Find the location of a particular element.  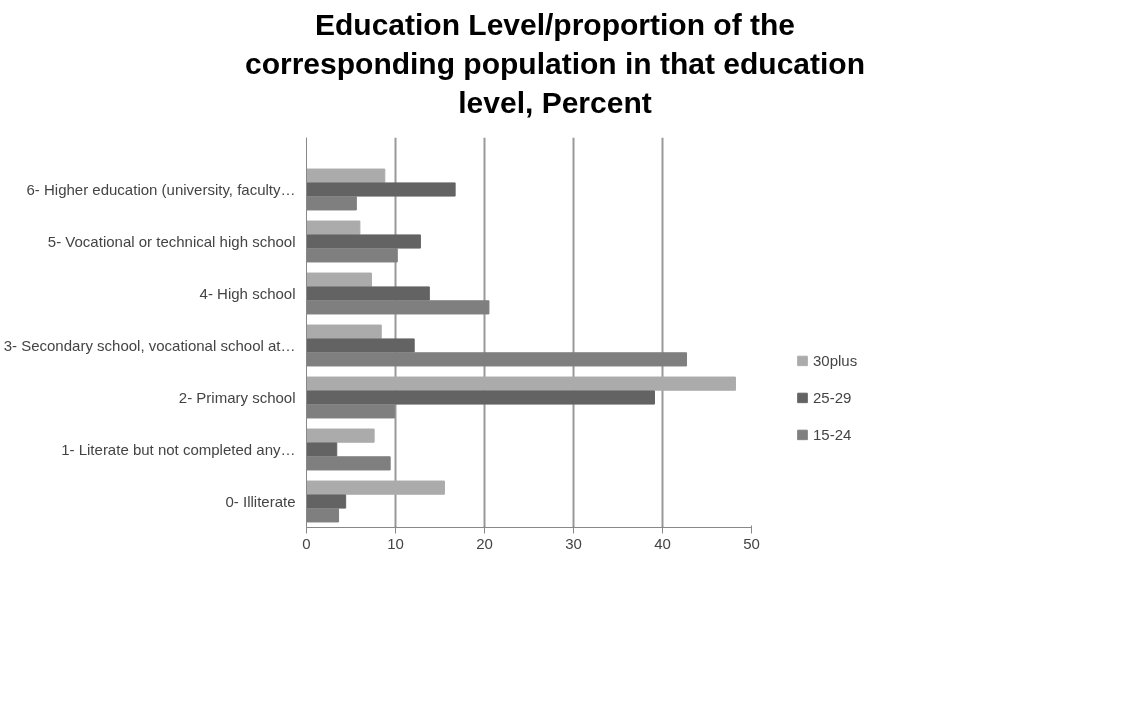

legend-label: 25-29 is located at coordinates (832, 397).